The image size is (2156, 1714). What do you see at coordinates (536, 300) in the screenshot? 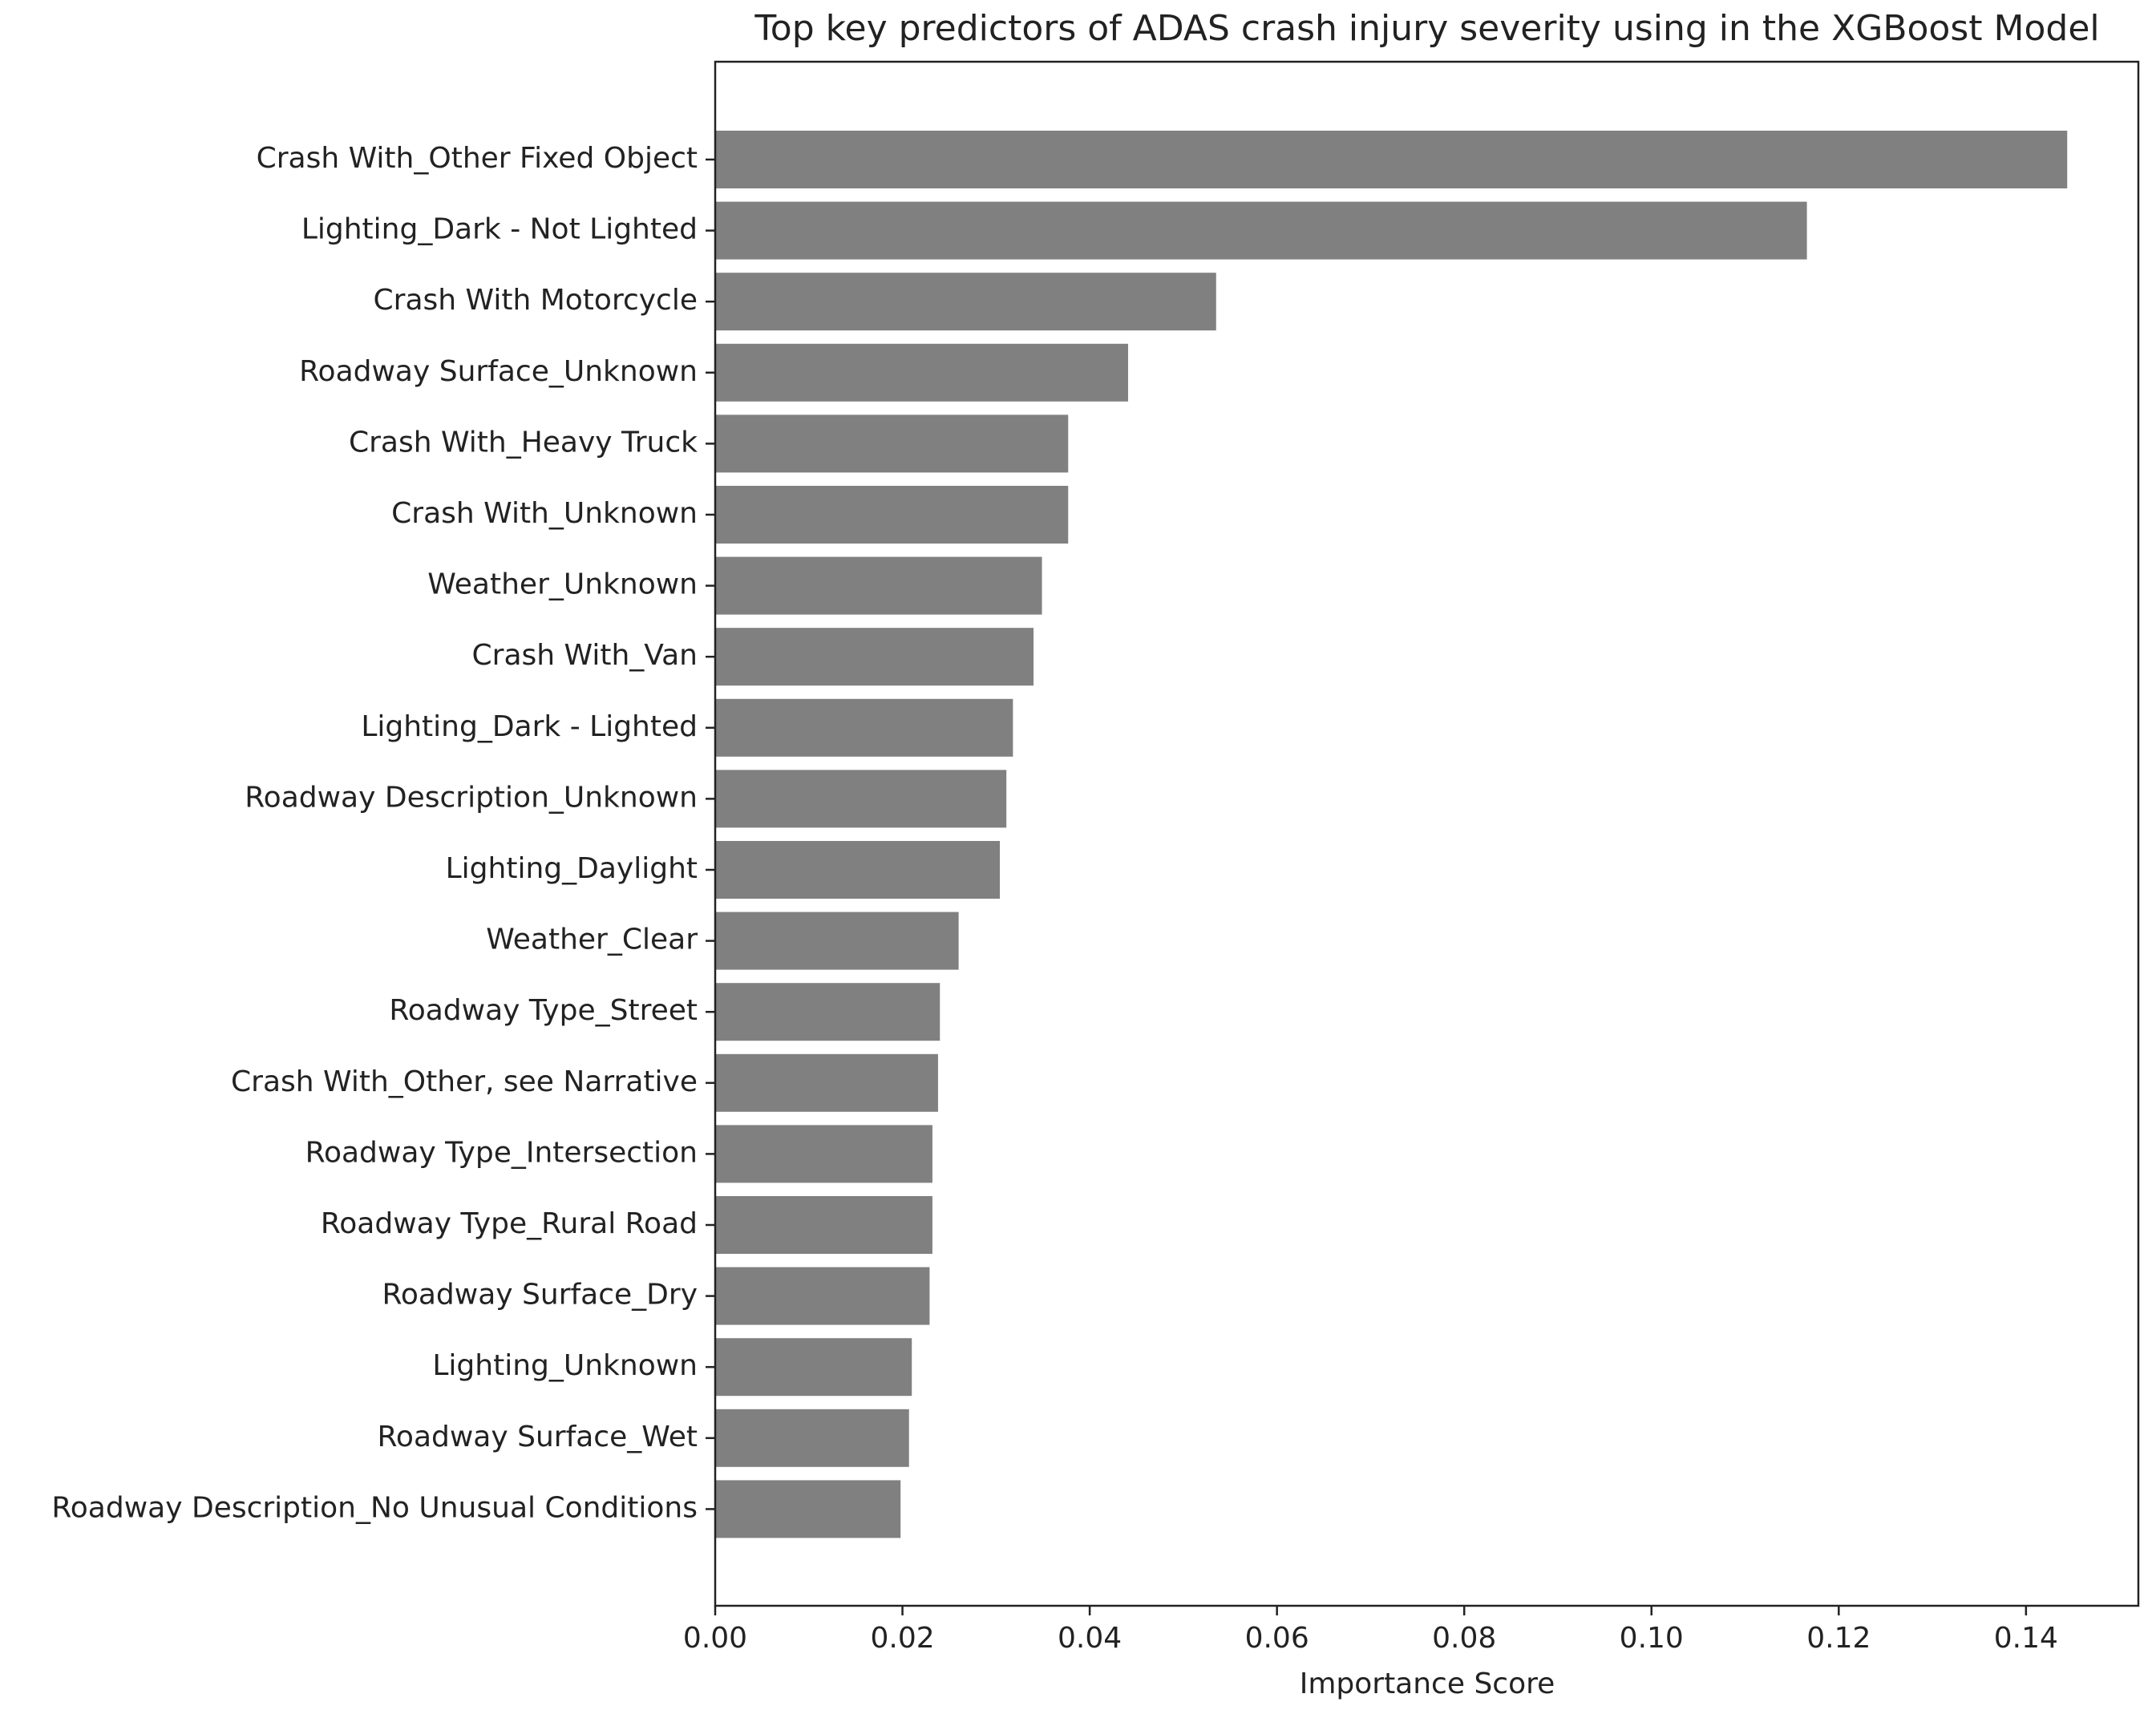
I see `y-tick-label: Crash With Motorcycle` at bounding box center [536, 300].